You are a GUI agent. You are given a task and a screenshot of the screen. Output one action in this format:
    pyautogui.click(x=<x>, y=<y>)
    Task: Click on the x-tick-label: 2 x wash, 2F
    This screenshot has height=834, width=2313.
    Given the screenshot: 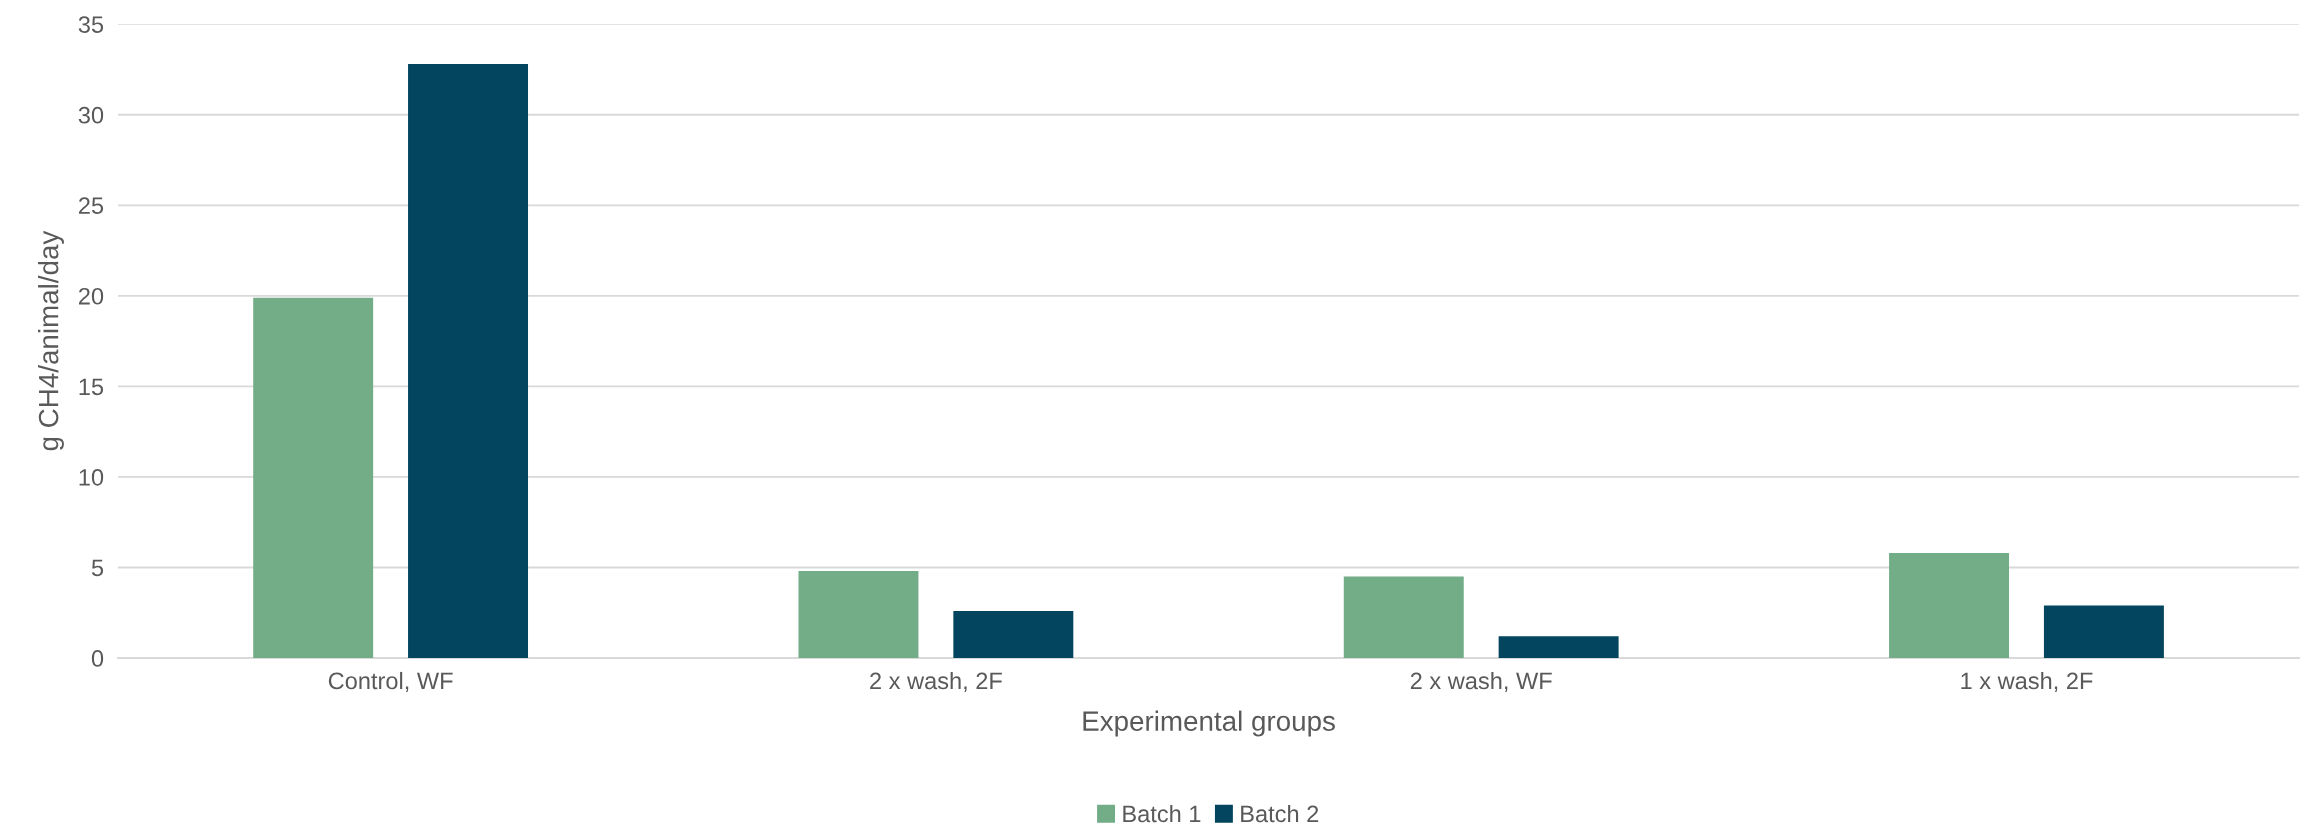 What is the action you would take?
    pyautogui.click(x=936, y=682)
    